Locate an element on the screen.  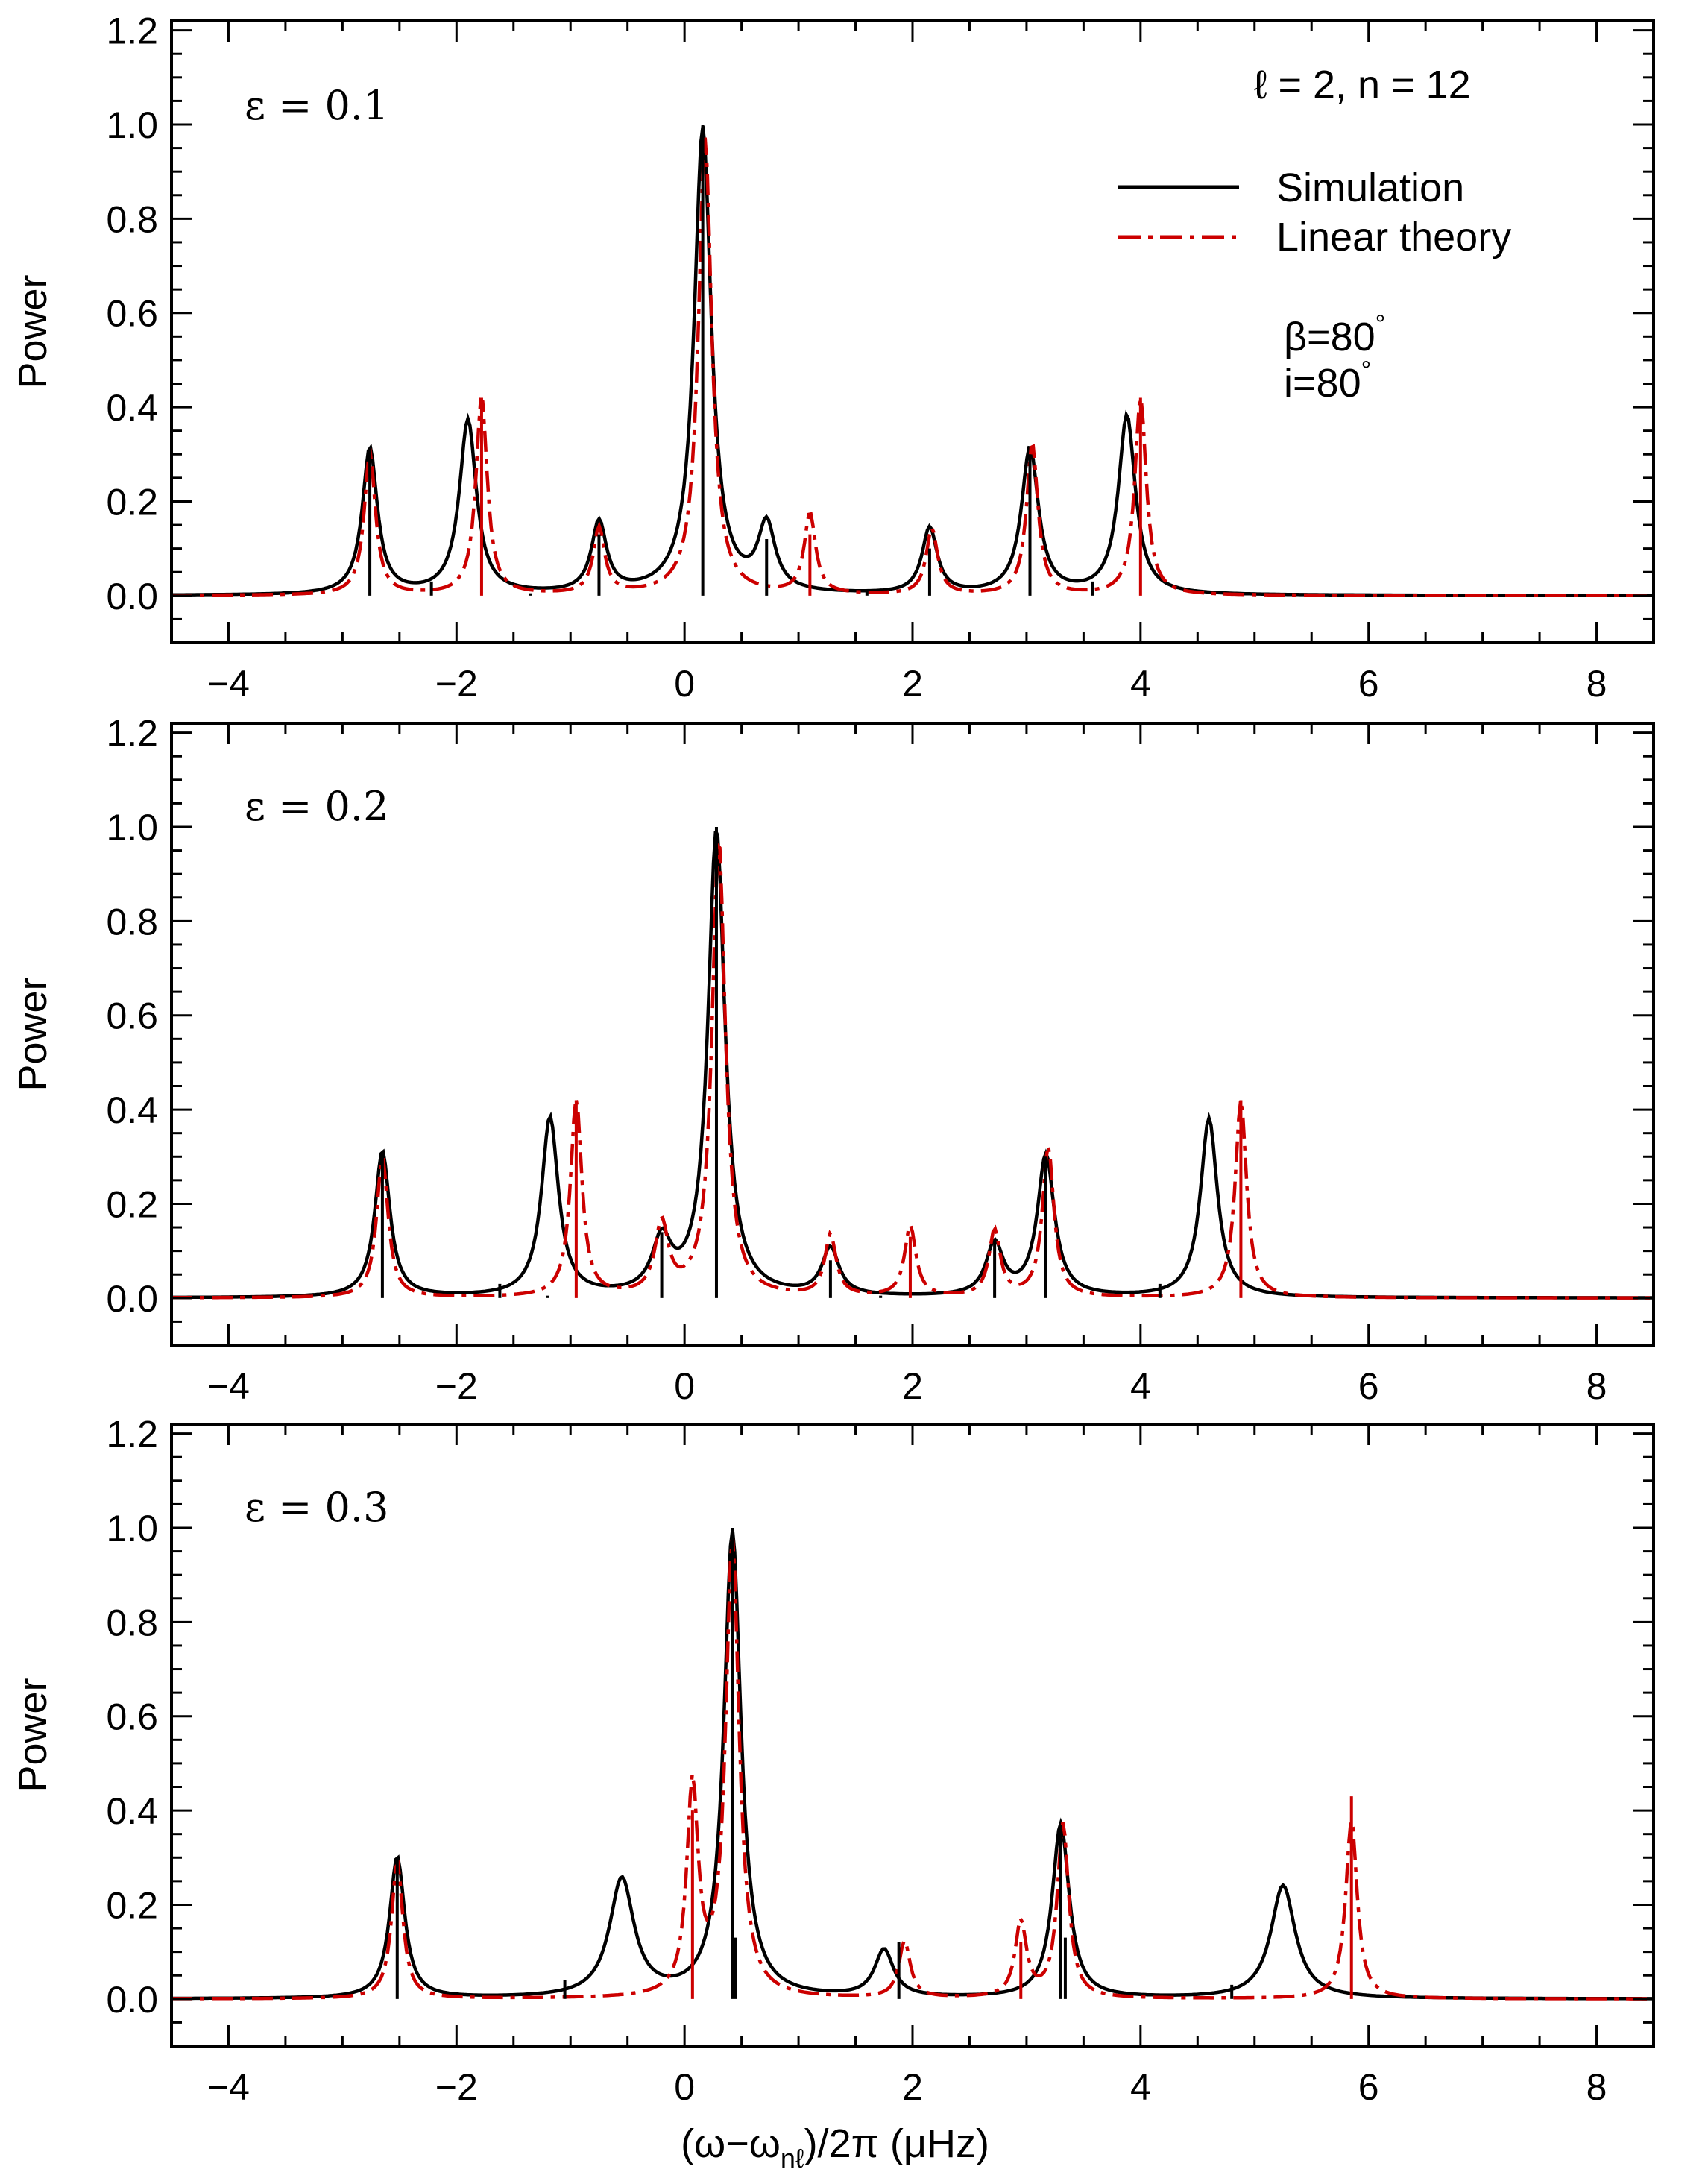
panel-3-label: ε = 0.3 is located at coordinates (316, 1507).